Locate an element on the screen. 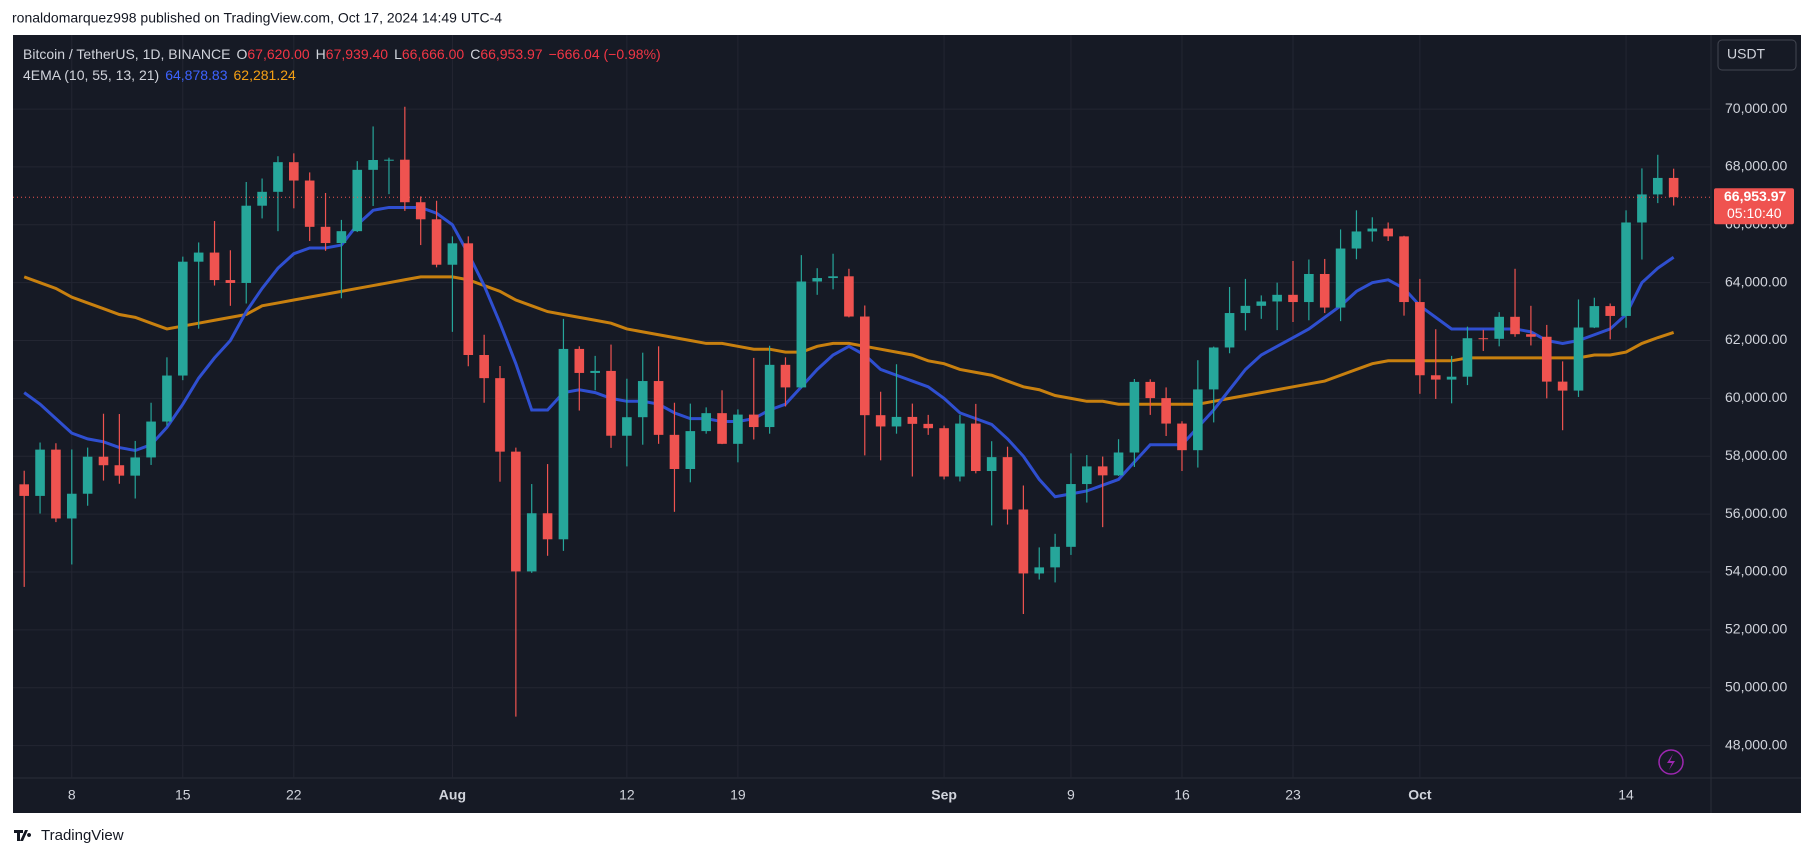  ohlc-value: 66,666.00 is located at coordinates (433, 54).